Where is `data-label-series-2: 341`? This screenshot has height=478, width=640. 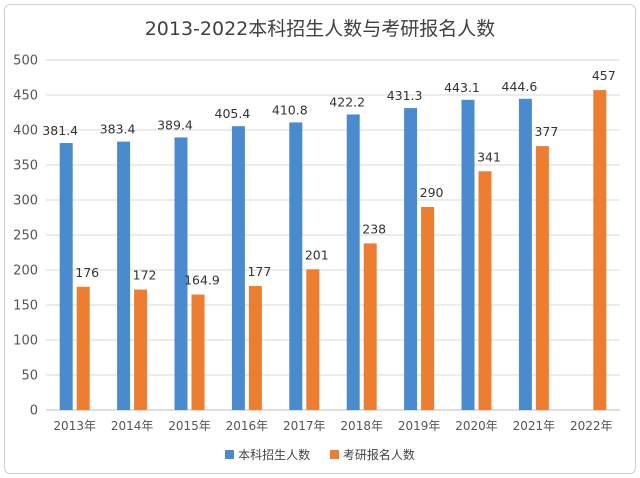
data-label-series-2: 341 is located at coordinates (489, 156).